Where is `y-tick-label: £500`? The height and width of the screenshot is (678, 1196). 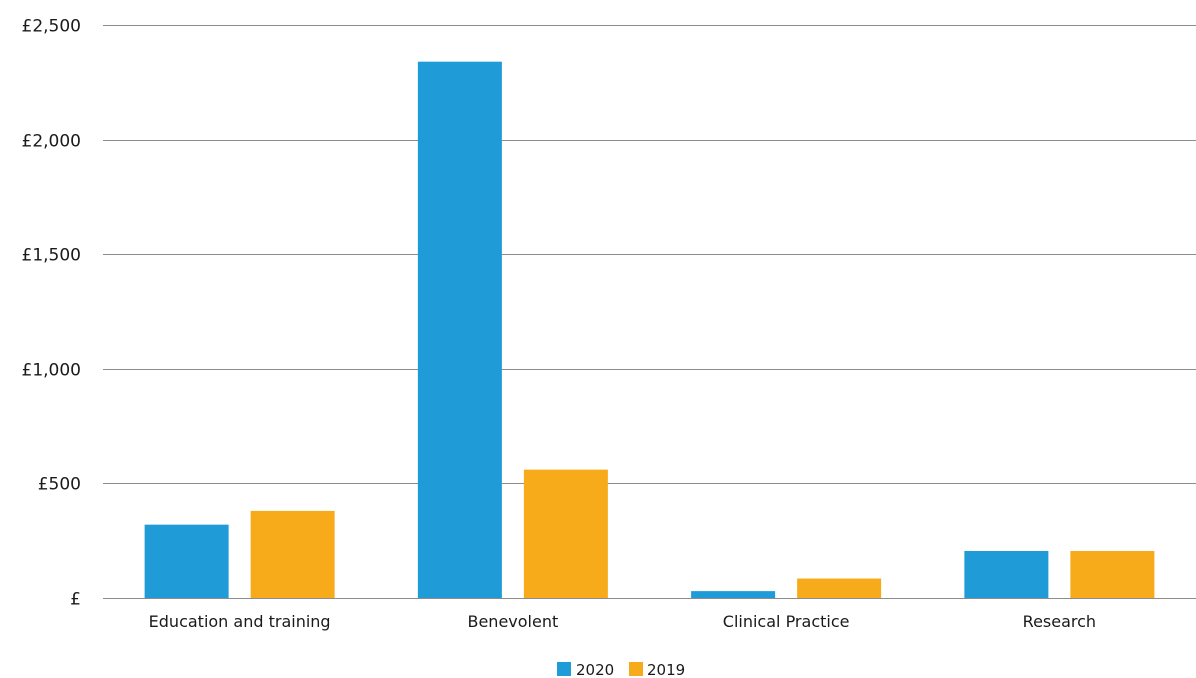
y-tick-label: £500 is located at coordinates (59, 485).